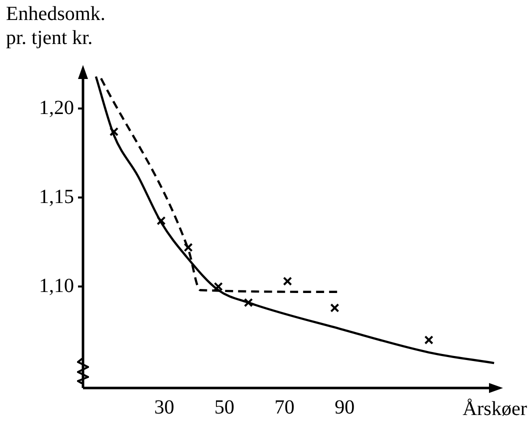 The image size is (529, 427). Describe the element at coordinates (284, 407) in the screenshot. I see `x-tick-label: 70` at that location.